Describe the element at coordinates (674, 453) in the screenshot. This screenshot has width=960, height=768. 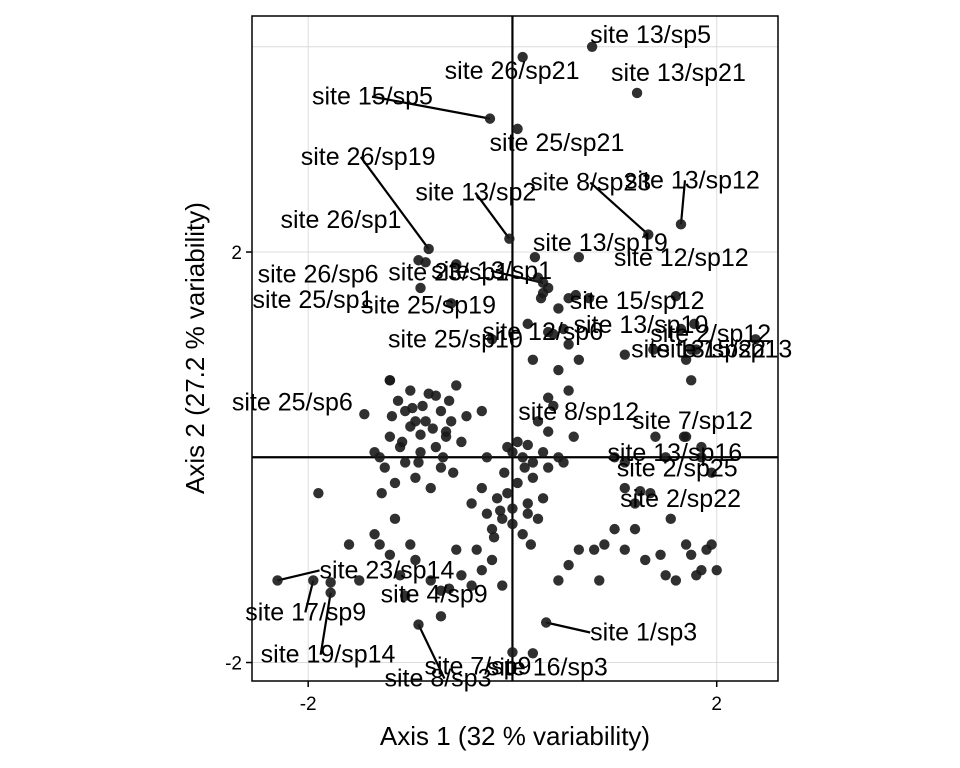
I see `point-label: site 13/sp16` at that location.